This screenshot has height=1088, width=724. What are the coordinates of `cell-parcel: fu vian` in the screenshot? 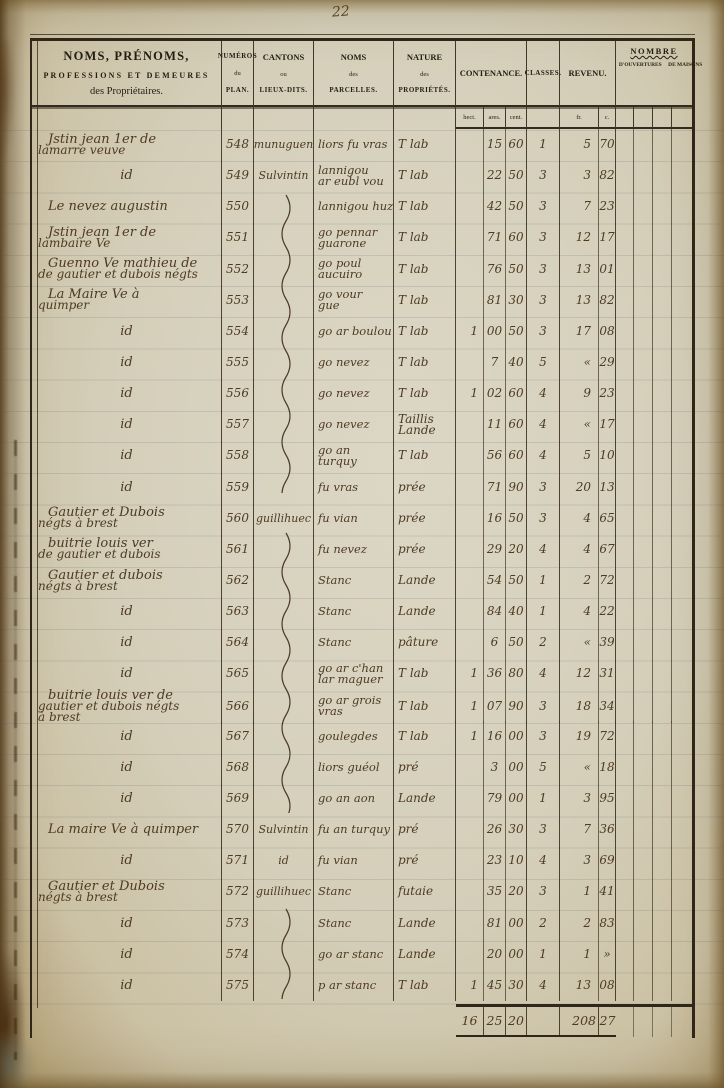 It's located at (354, 518).